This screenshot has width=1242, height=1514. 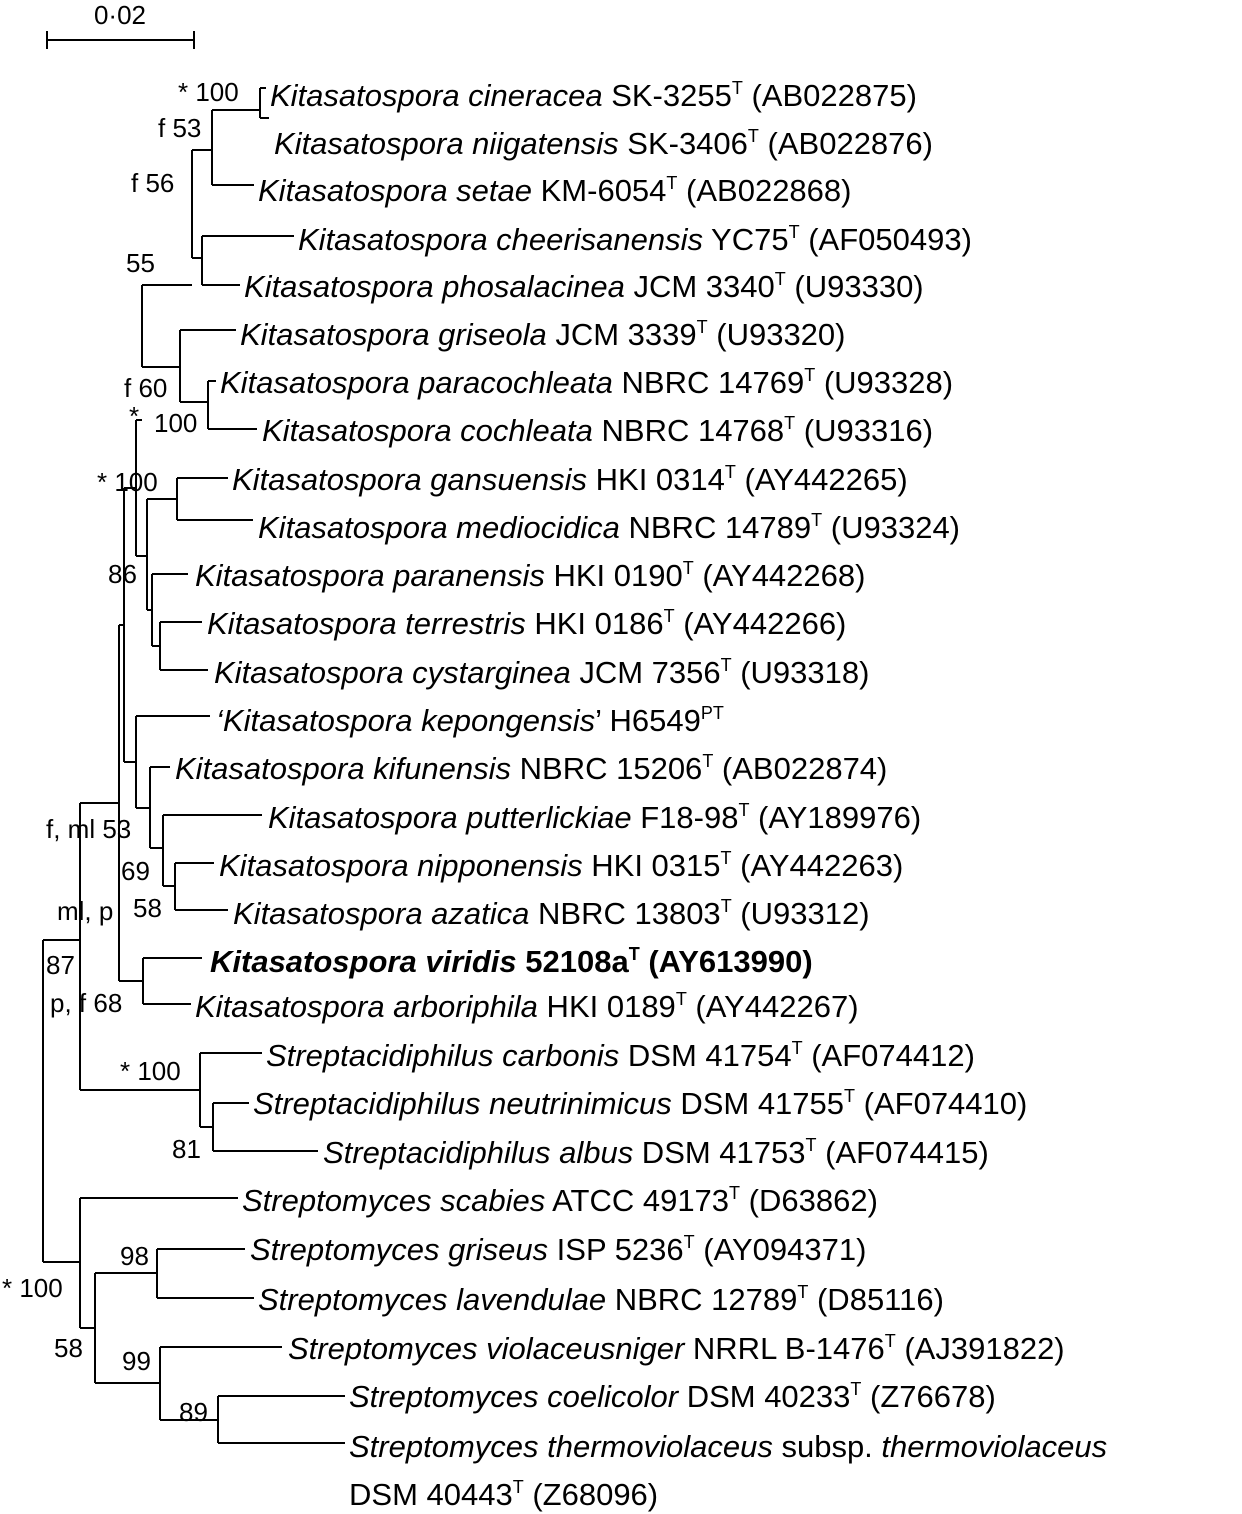 I want to click on taxon-strain: DSM 41754, so click(x=705, y=1055).